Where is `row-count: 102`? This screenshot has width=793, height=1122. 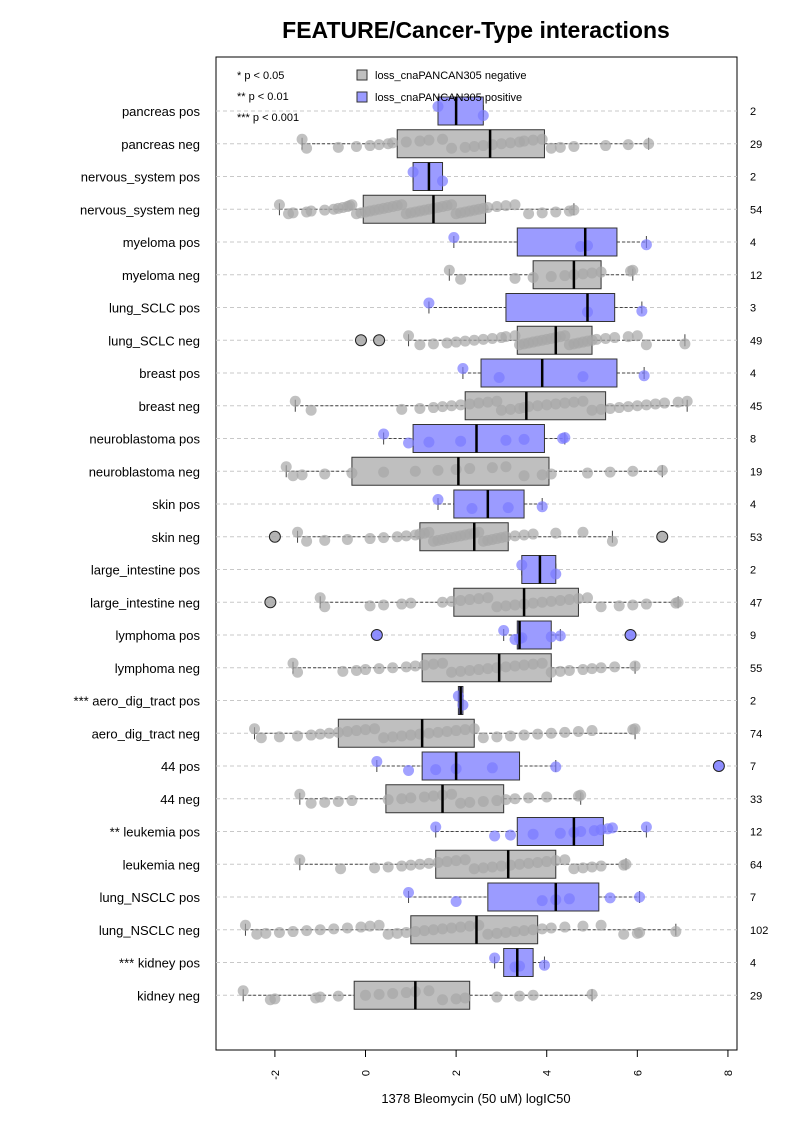 row-count: 102 is located at coordinates (759, 931).